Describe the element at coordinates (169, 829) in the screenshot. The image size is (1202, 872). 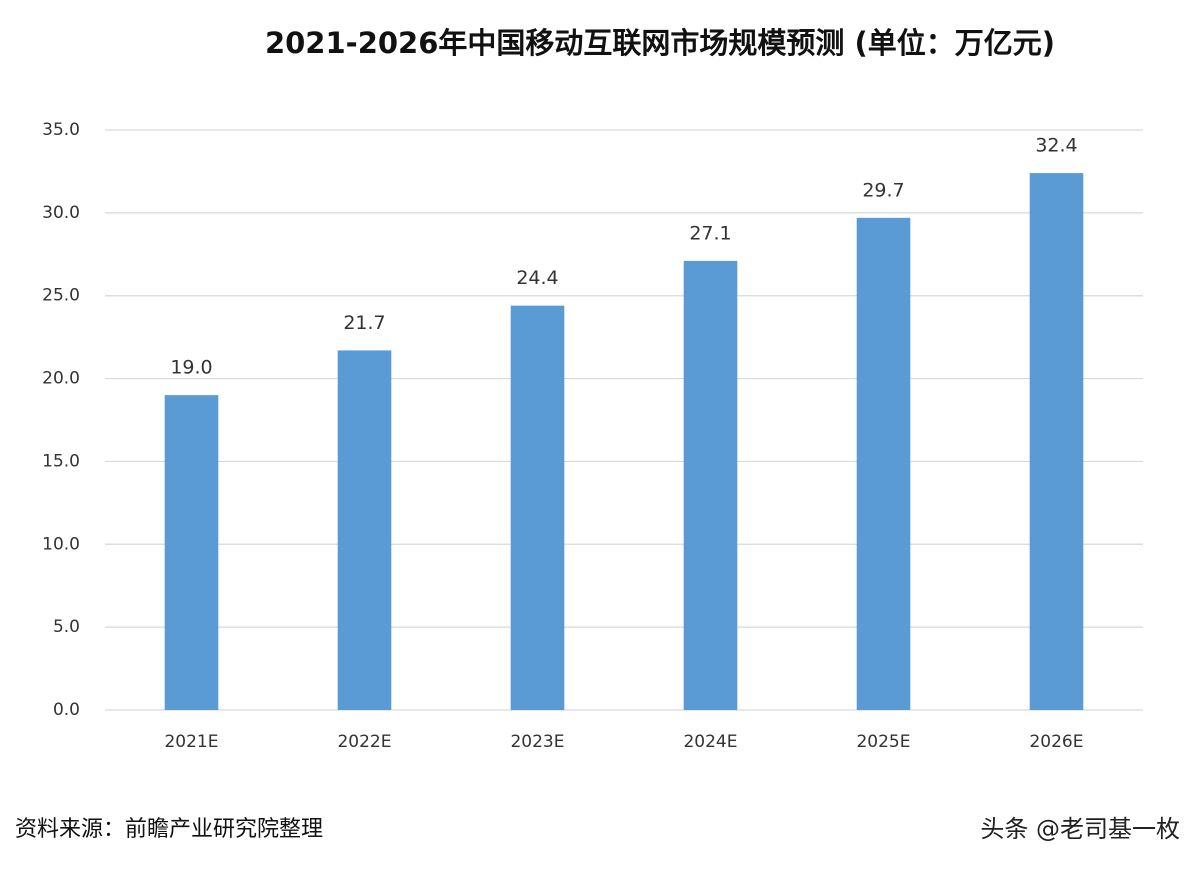
I see `source-note: 资料来源：前瞻产业研究院整理` at that location.